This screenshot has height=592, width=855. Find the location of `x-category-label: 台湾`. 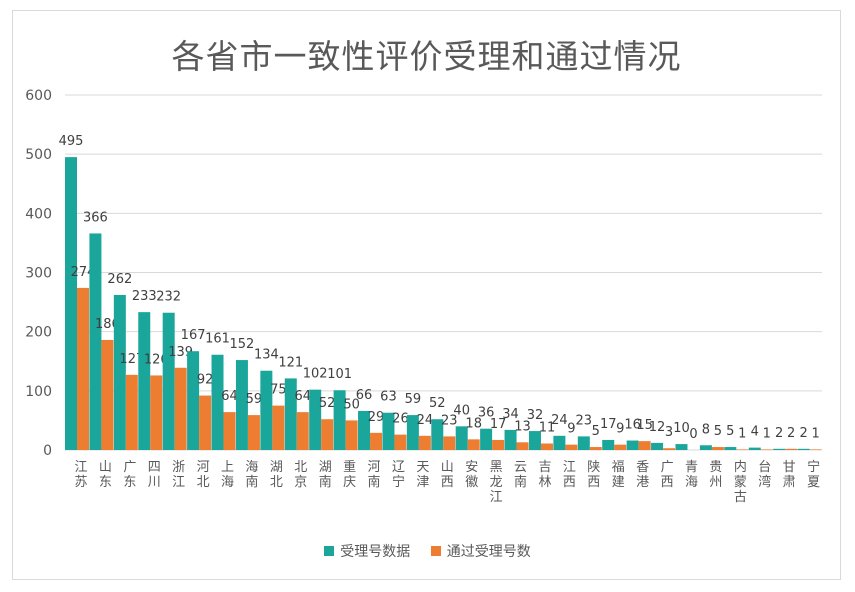

x-category-label: 台湾 is located at coordinates (764, 475).